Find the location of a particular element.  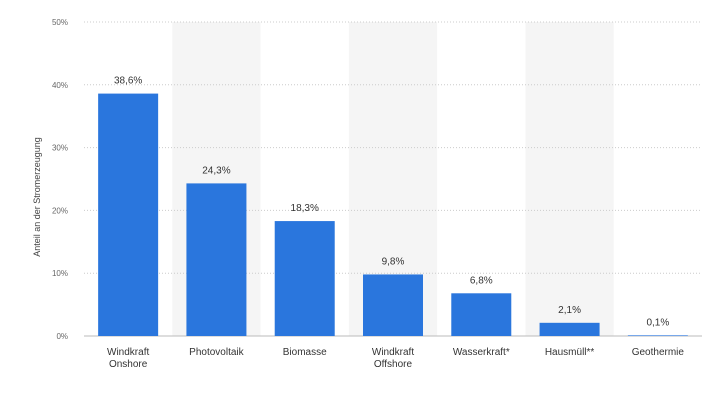

y-axis-label: Anteil an der Stromerzeugung is located at coordinates (37, 197).